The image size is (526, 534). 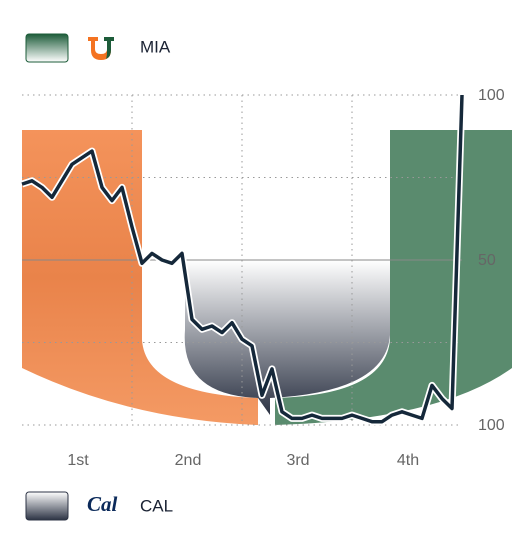 What do you see at coordinates (47, 506) in the screenshot?
I see `cal-swatch` at bounding box center [47, 506].